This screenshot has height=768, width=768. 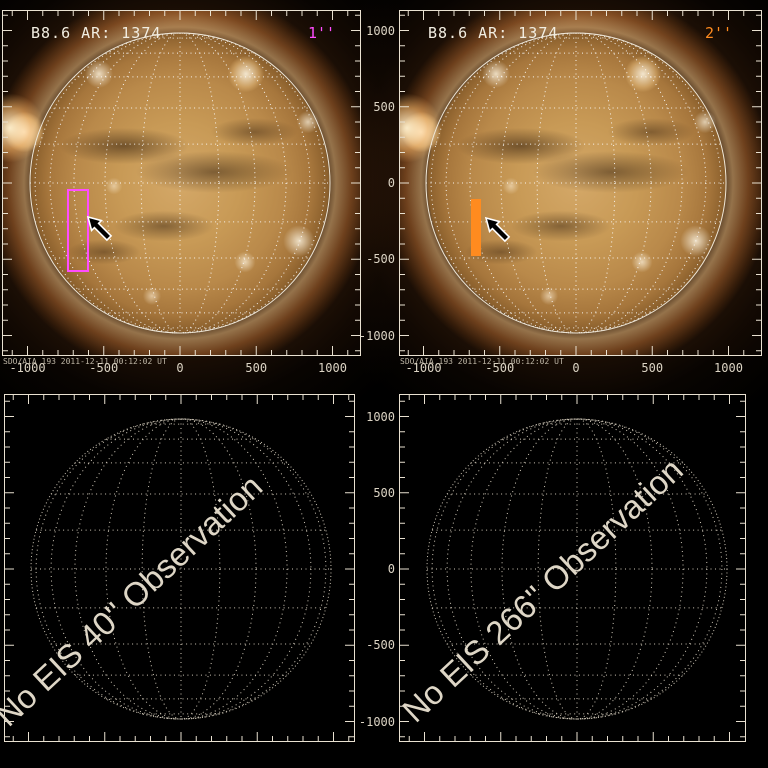 What do you see at coordinates (476, 227) in the screenshot?
I see `eis-fov-box-2arcsec` at bounding box center [476, 227].